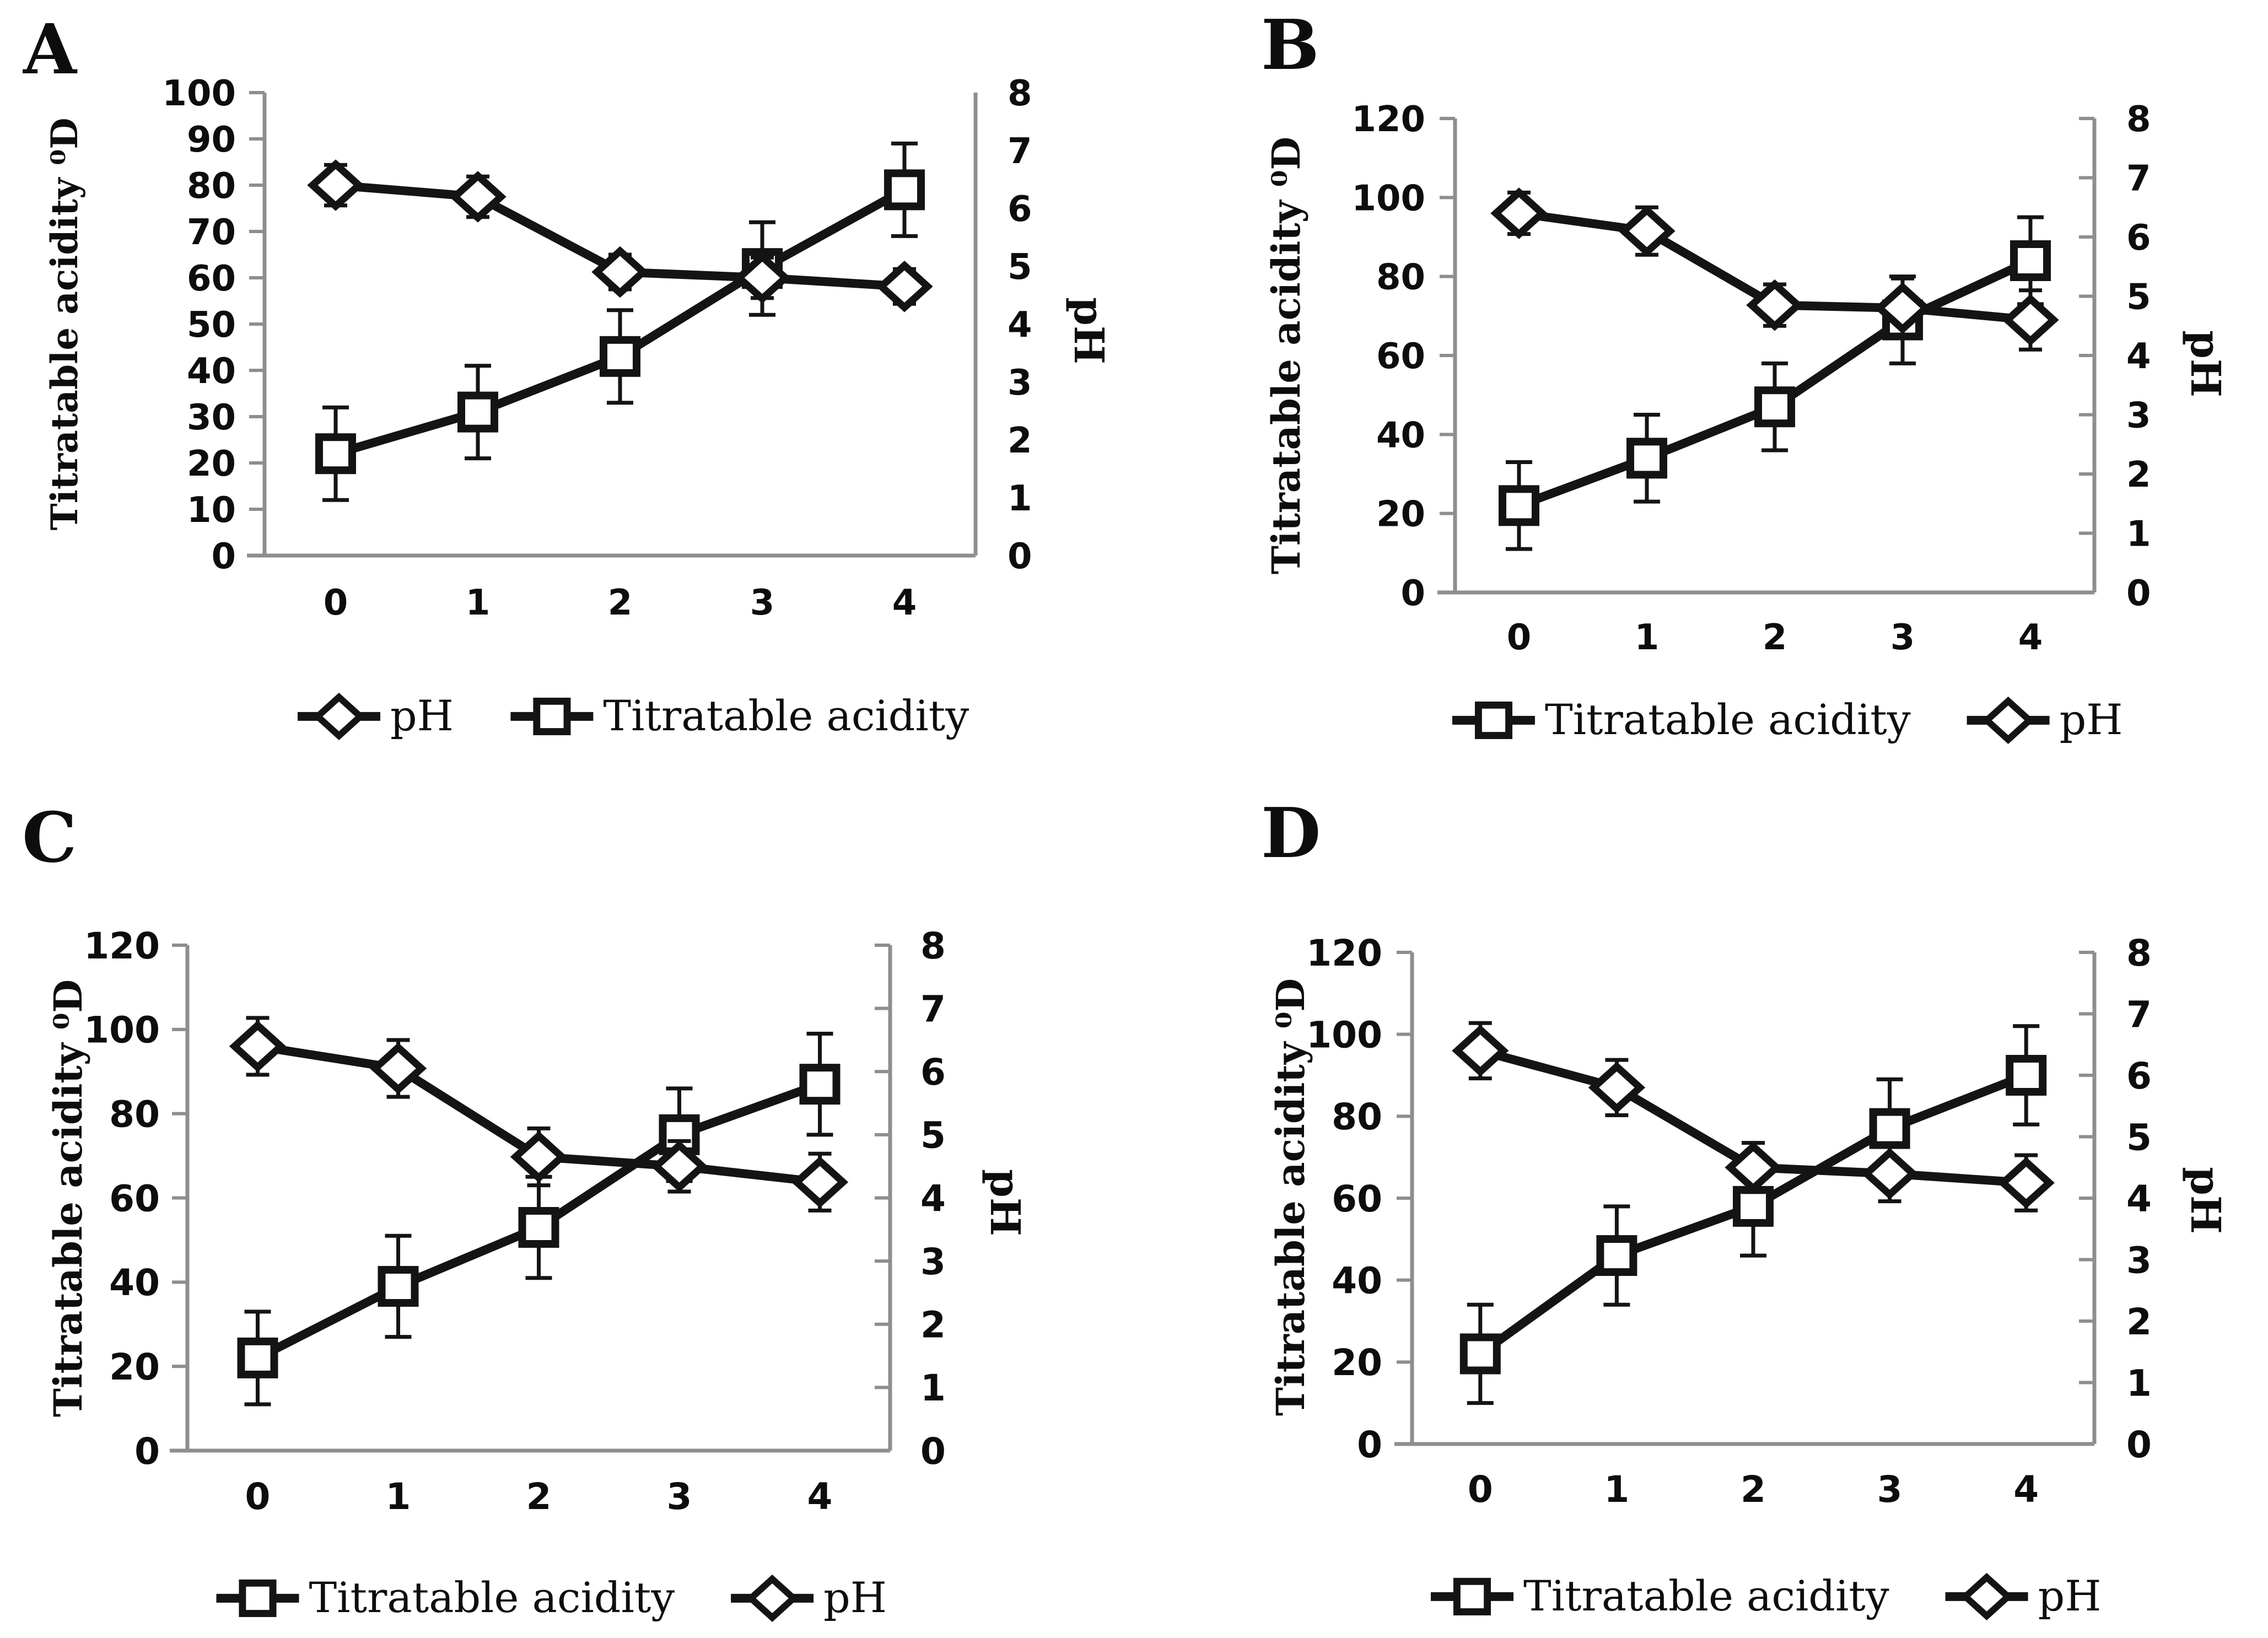 This screenshot has width=2268, height=1638. Describe the element at coordinates (551, 1597) in the screenshot. I see `legend: Titratable acidity pH` at that location.